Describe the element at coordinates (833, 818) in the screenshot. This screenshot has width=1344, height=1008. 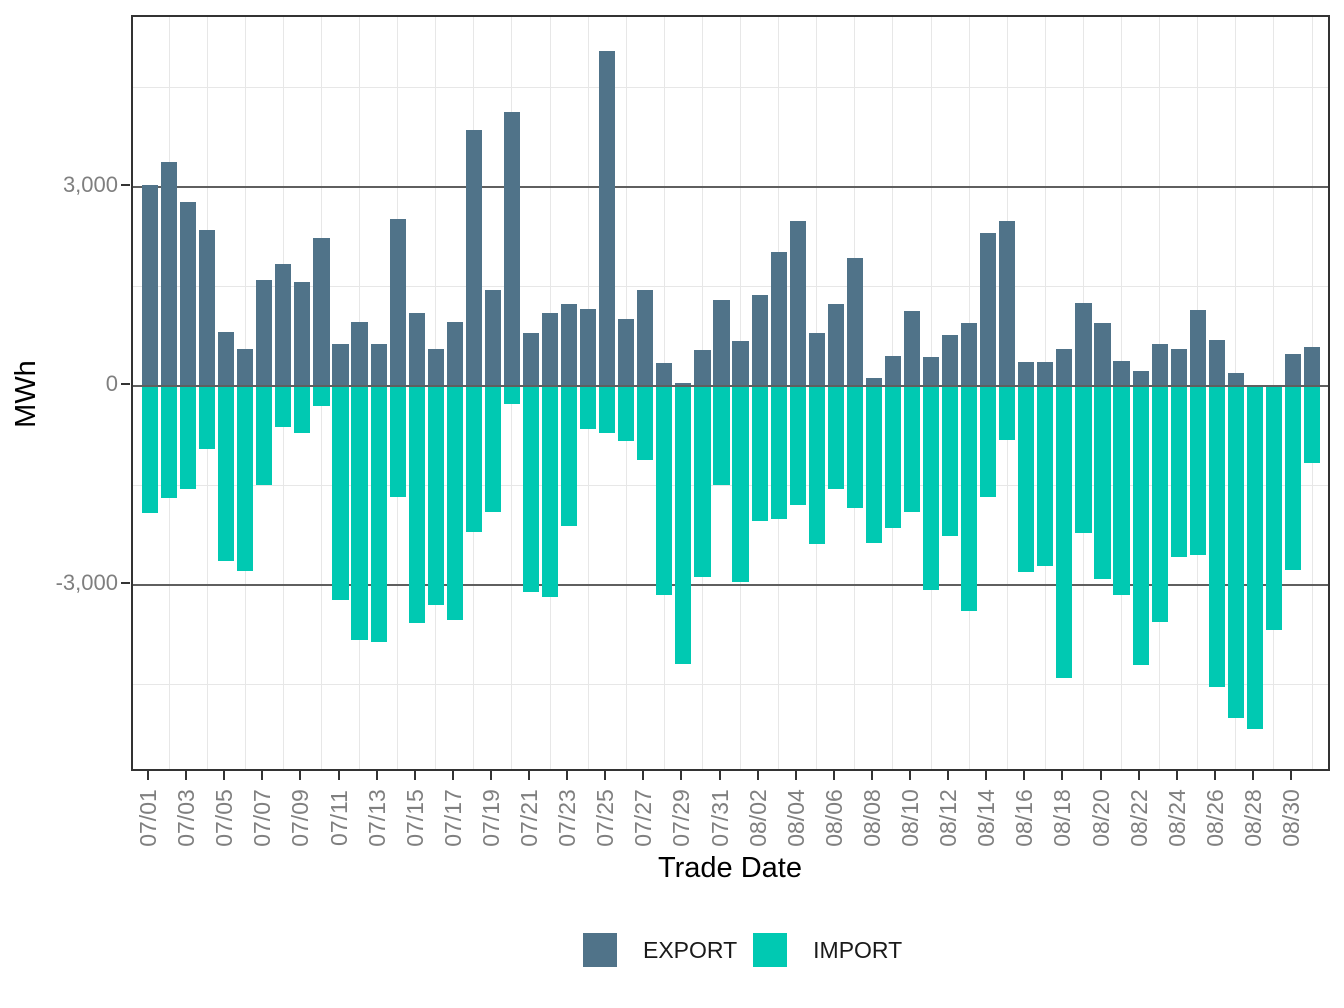
I see `x-tick-label: 08/06` at that location.